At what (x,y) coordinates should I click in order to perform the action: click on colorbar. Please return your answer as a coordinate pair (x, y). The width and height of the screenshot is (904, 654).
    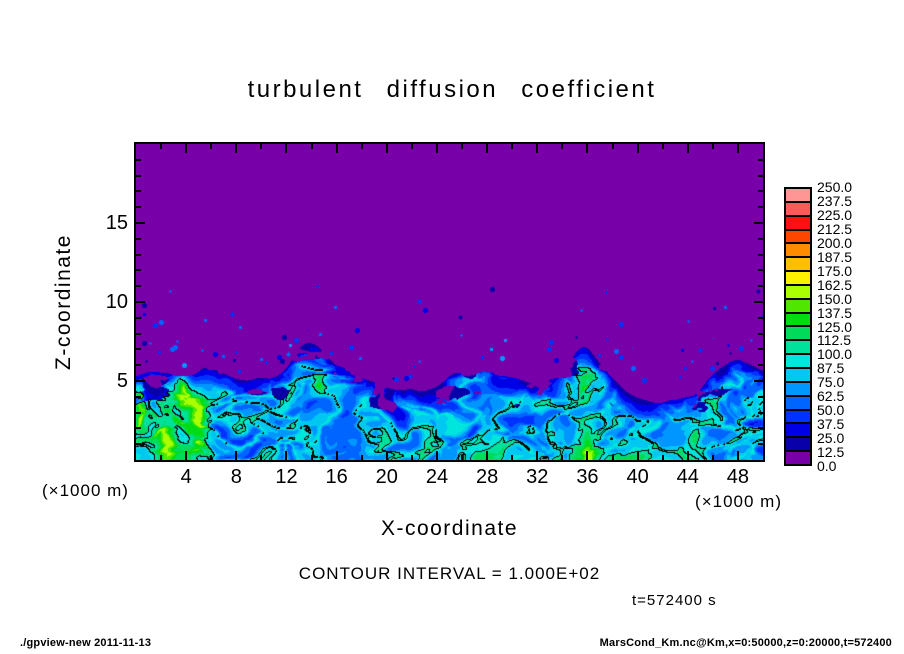
    Looking at the image, I should click on (798, 326).